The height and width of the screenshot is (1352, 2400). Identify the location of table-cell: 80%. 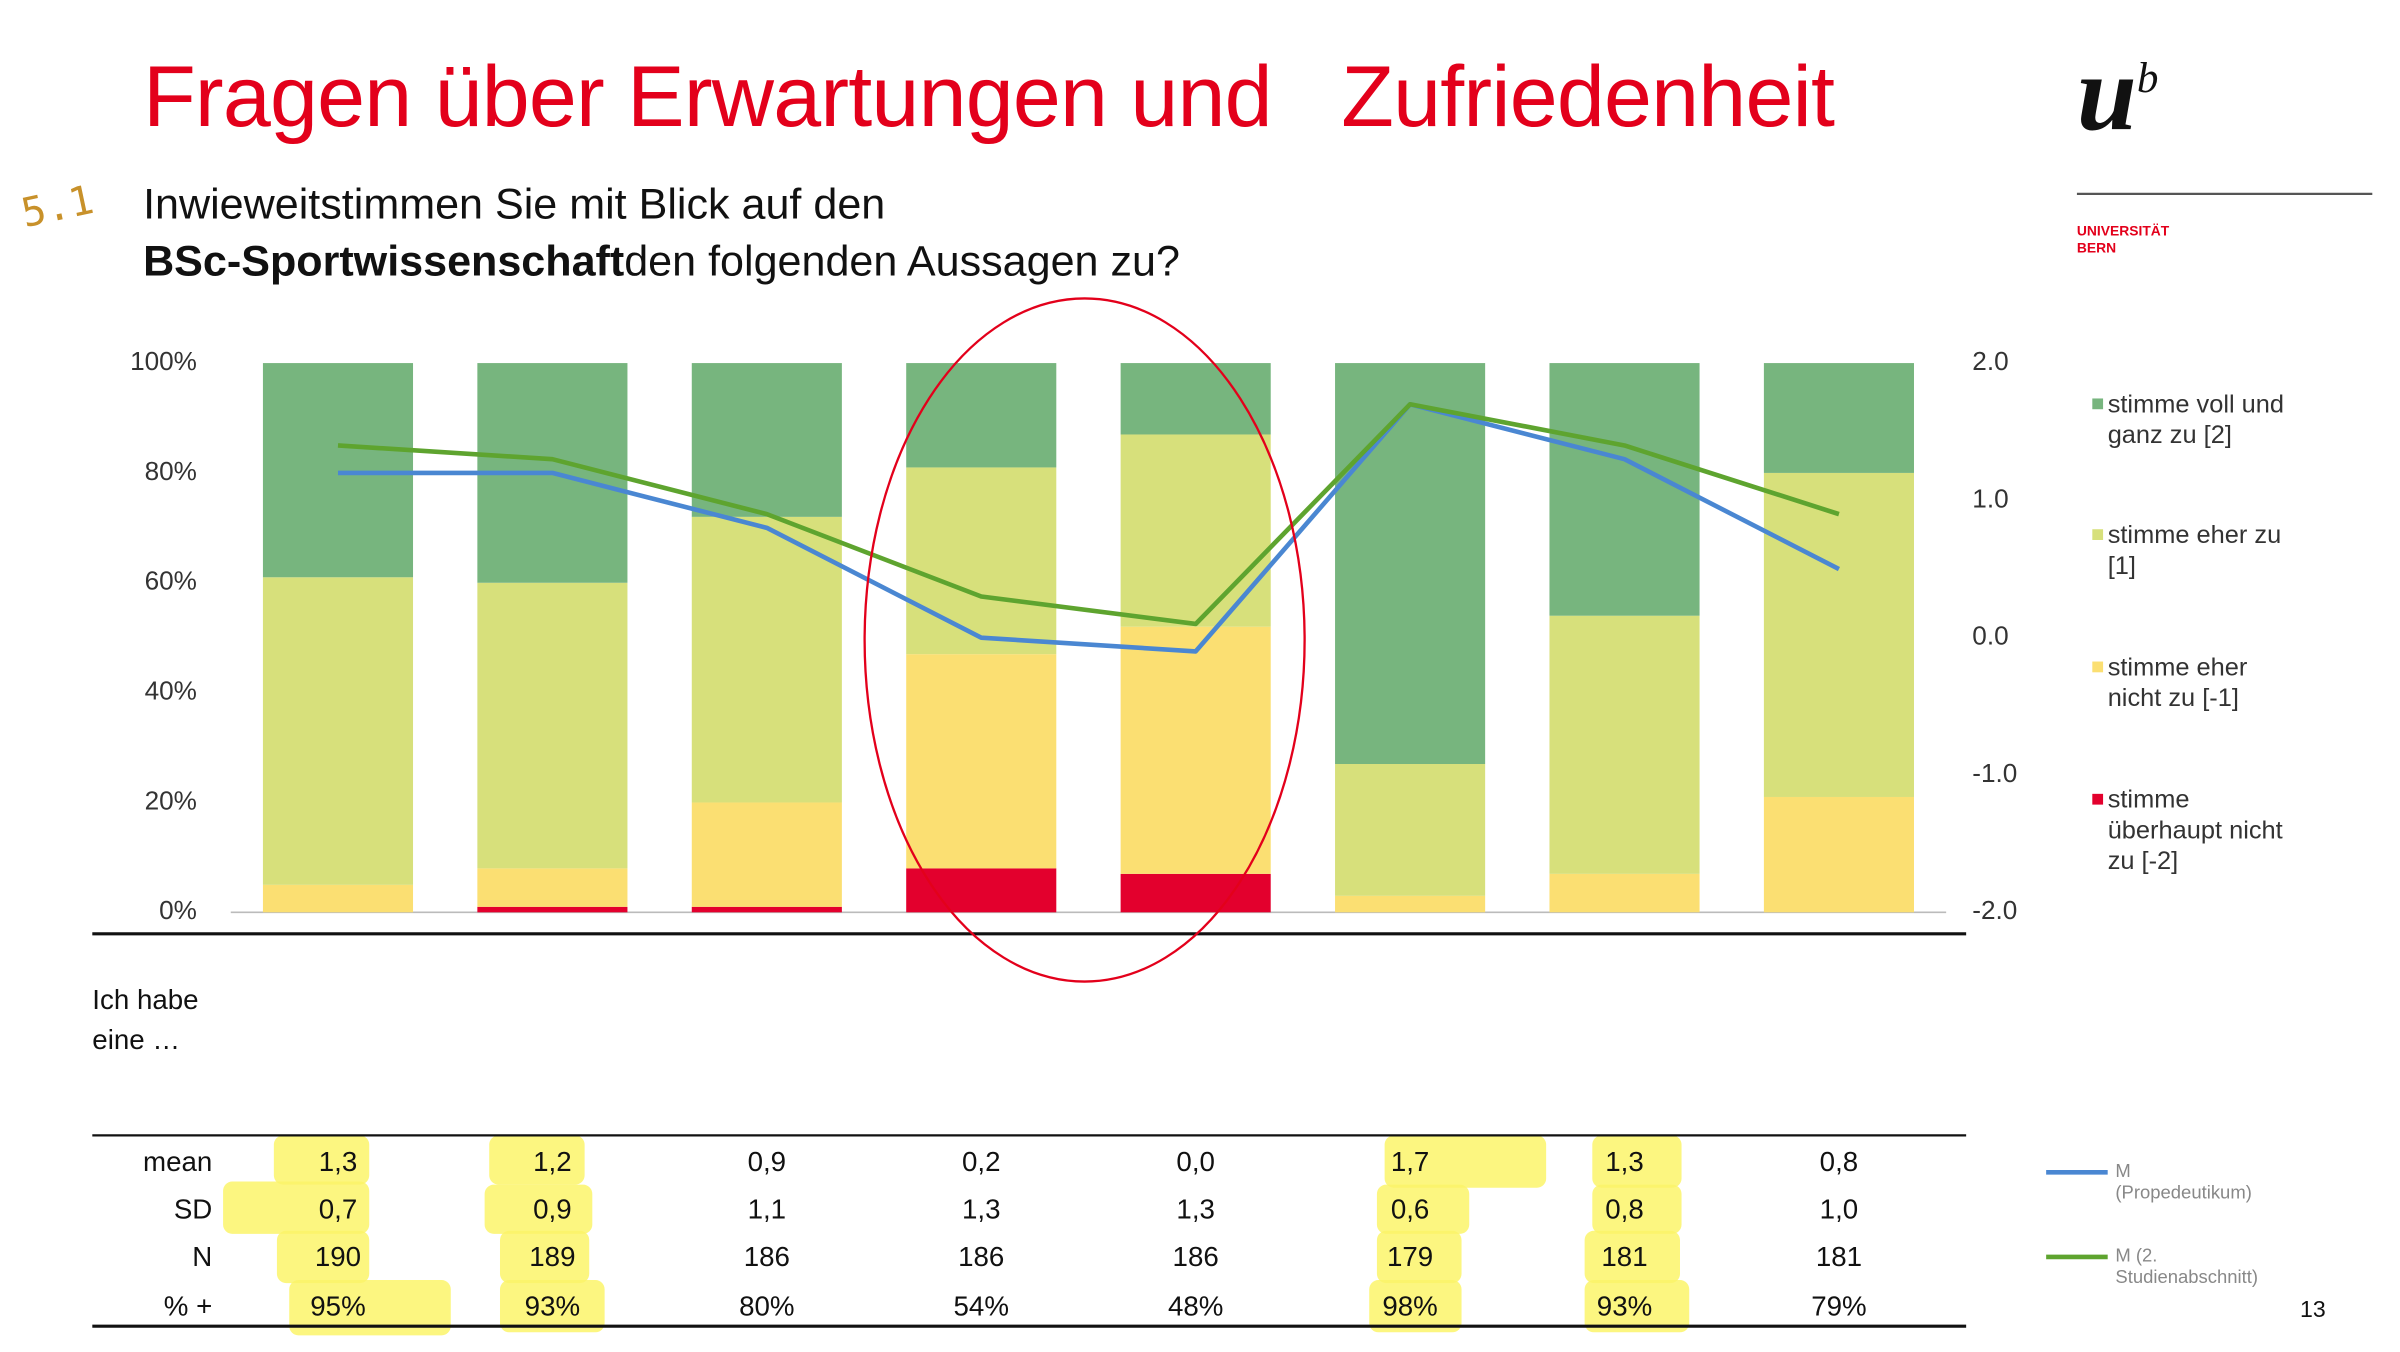
(767, 1306).